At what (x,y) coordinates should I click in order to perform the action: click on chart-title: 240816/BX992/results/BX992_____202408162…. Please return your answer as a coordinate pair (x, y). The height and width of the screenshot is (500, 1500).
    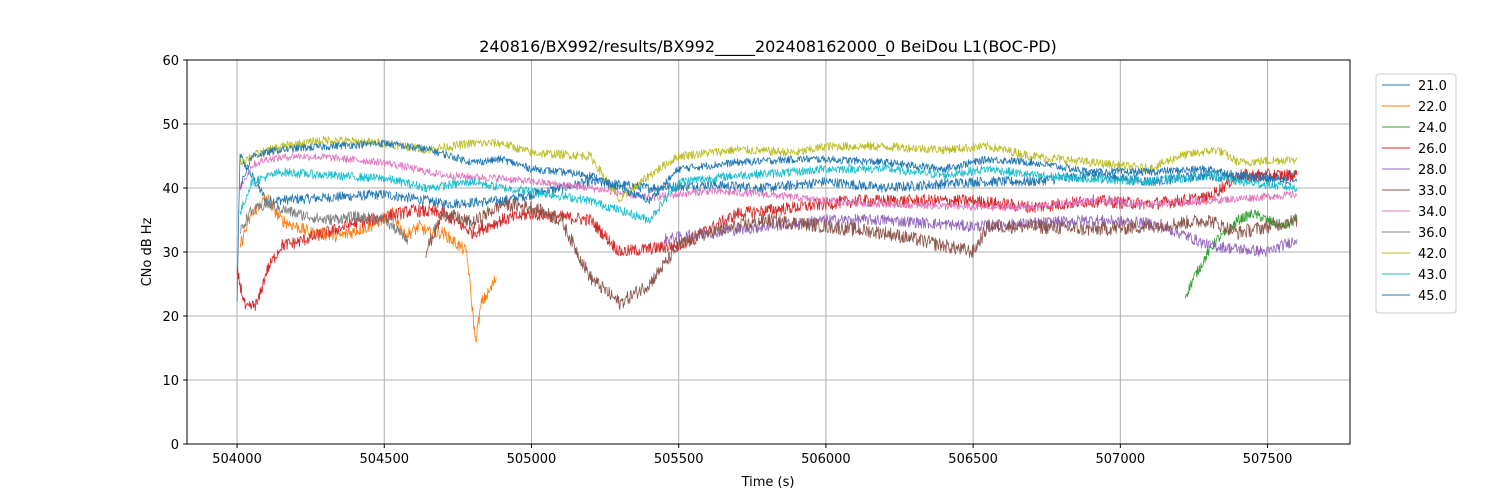
    Looking at the image, I should click on (768, 47).